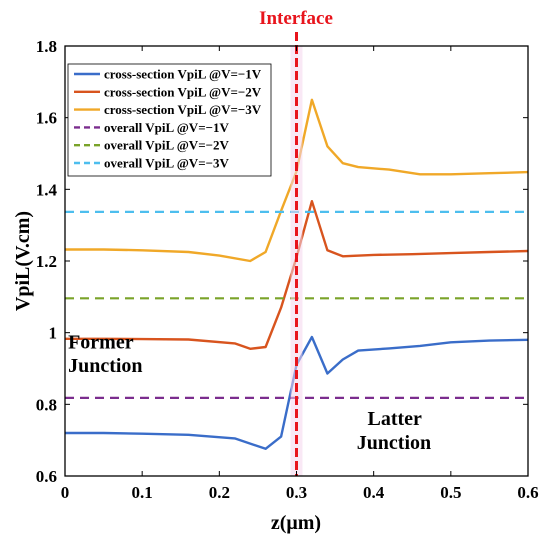 The width and height of the screenshot is (550, 541). I want to click on y-axis-title: VpiL(V.cm), so click(23, 261).